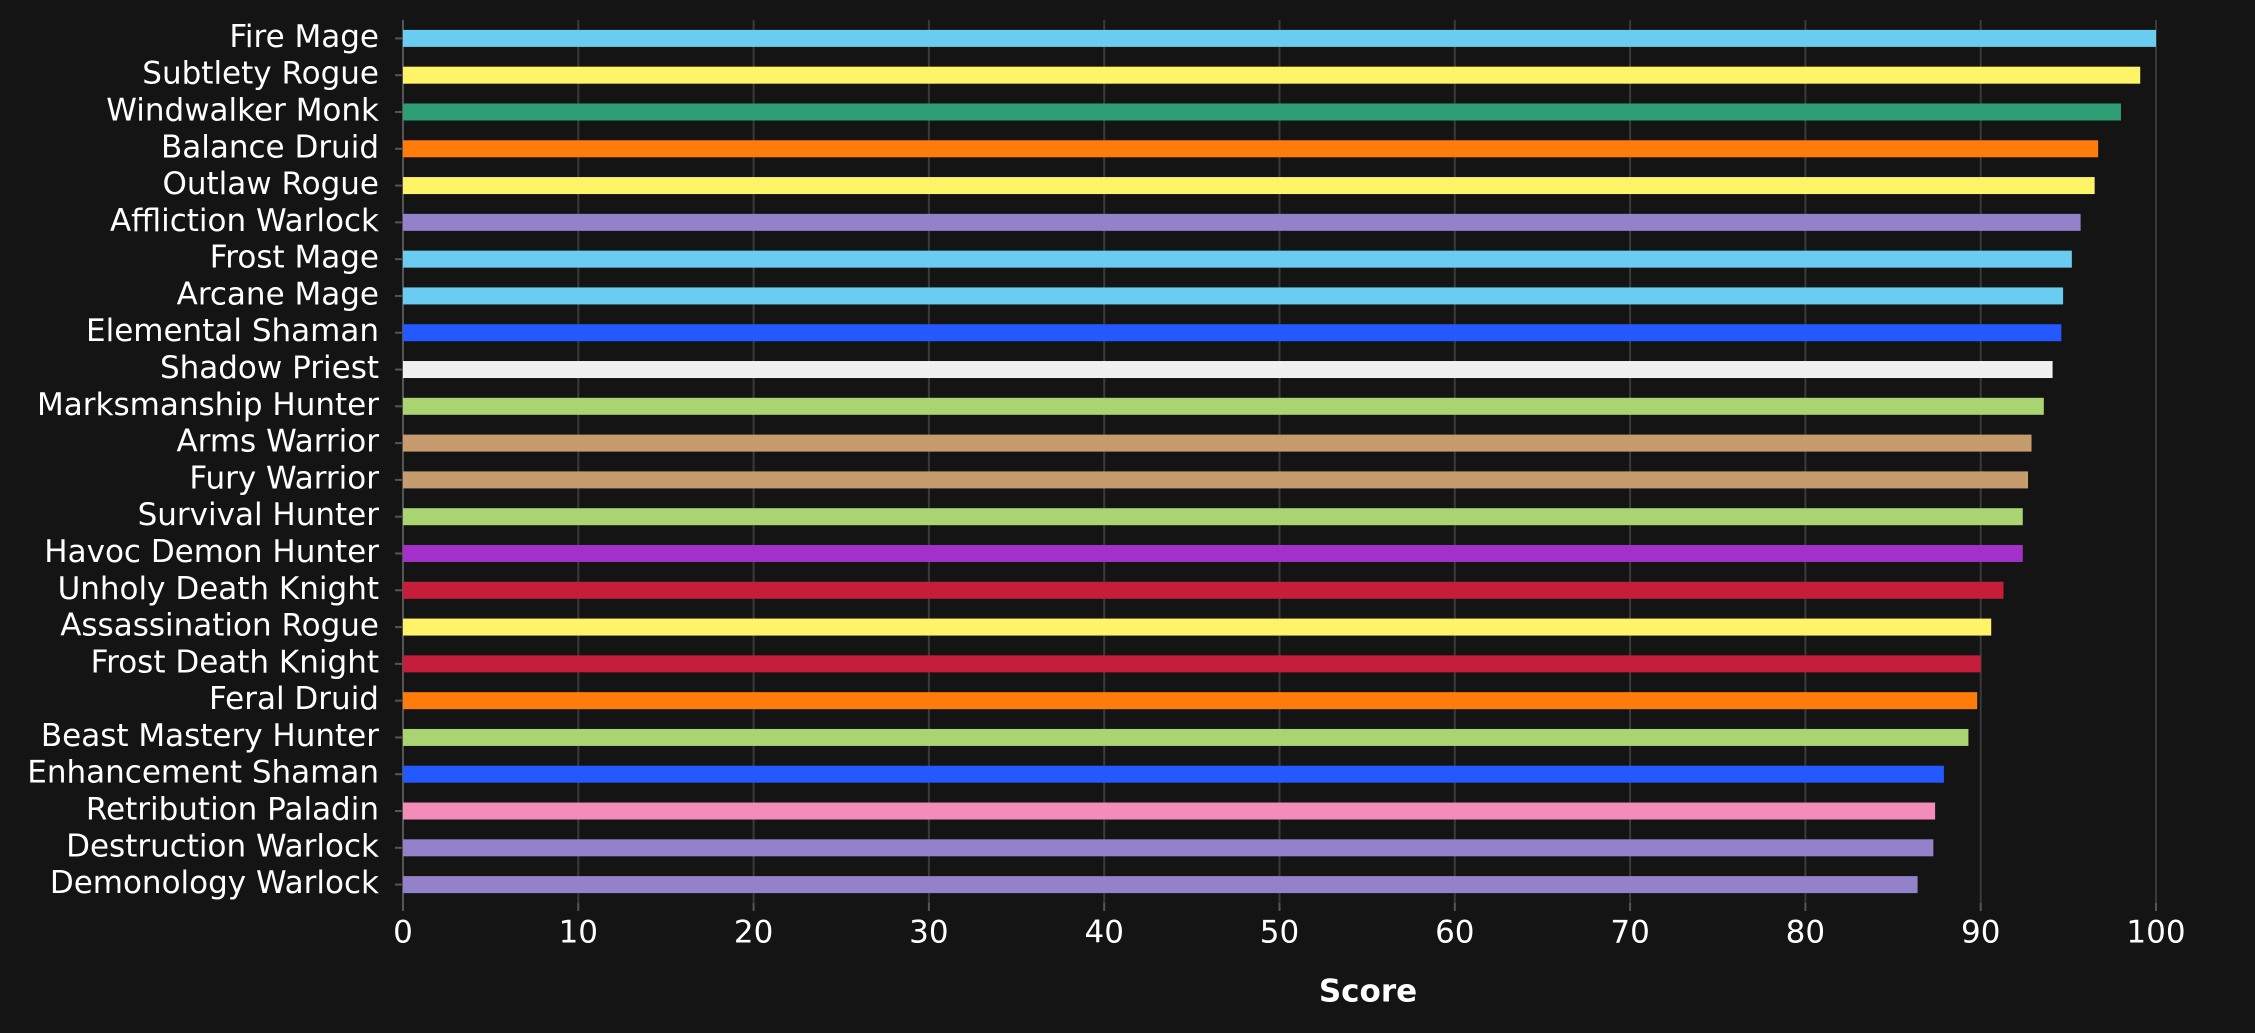 The image size is (2255, 1033). What do you see at coordinates (277, 442) in the screenshot?
I see `y-tick-label: Arms Warrior` at bounding box center [277, 442].